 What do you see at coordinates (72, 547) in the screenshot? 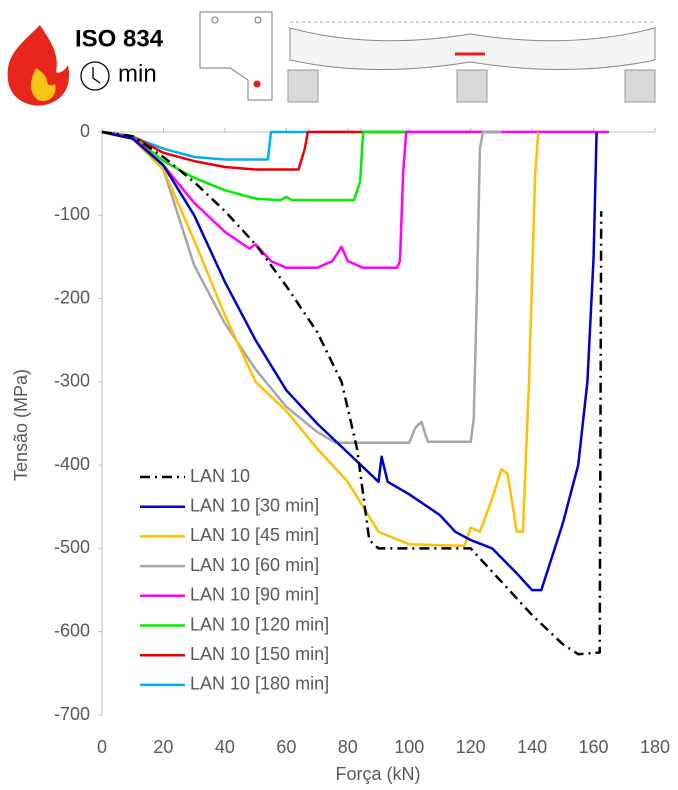
I see `y-tick-label: -500` at bounding box center [72, 547].